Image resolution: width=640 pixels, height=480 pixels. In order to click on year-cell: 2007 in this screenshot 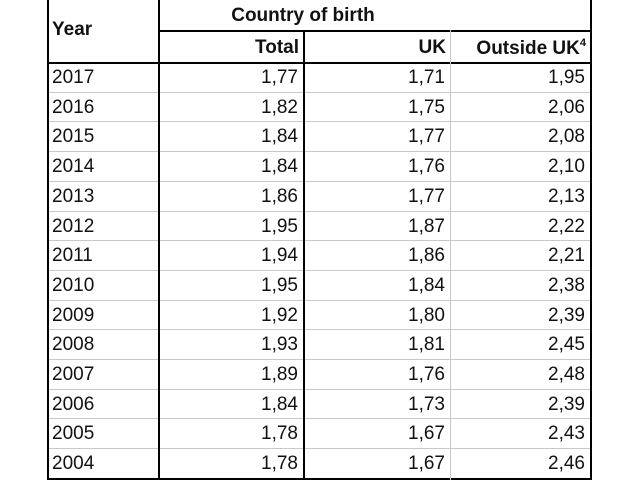, I will do `click(73, 374)`.